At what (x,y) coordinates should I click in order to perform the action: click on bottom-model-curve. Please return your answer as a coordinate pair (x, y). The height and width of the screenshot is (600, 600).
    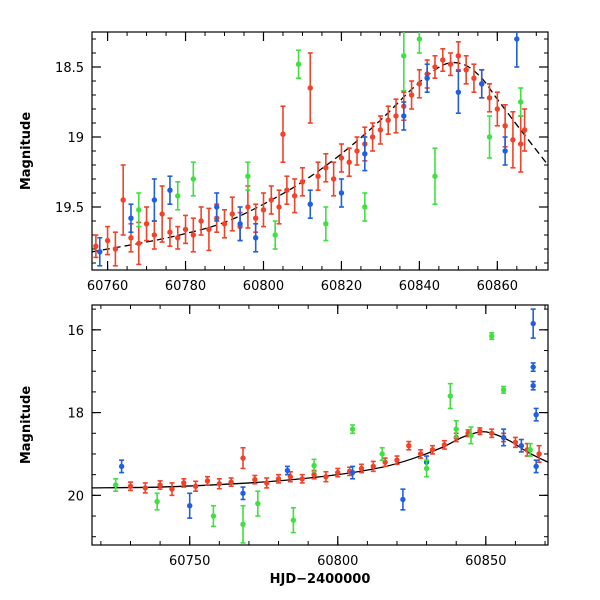
    Looking at the image, I should click on (320, 460).